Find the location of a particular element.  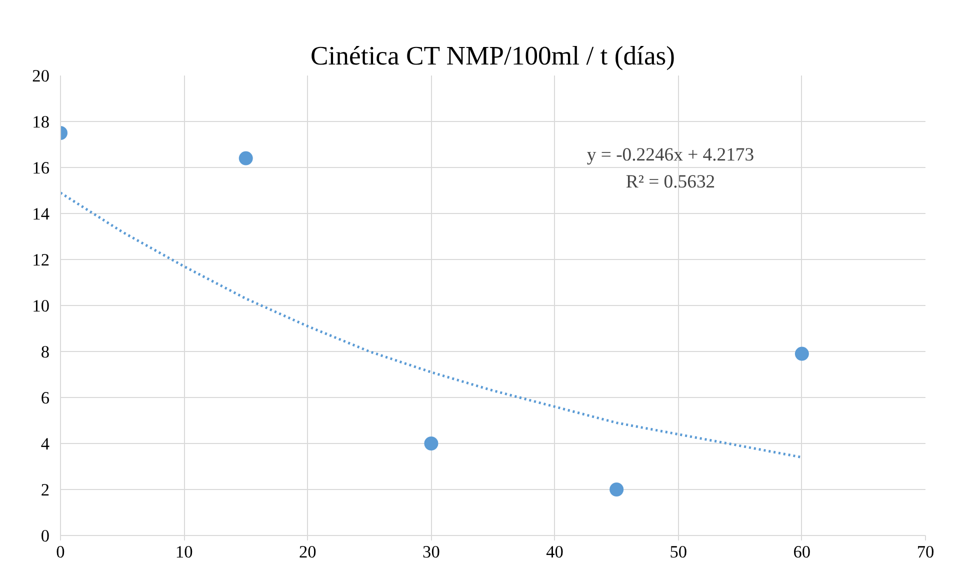

annotation: R² = 0.5632 is located at coordinates (671, 182).